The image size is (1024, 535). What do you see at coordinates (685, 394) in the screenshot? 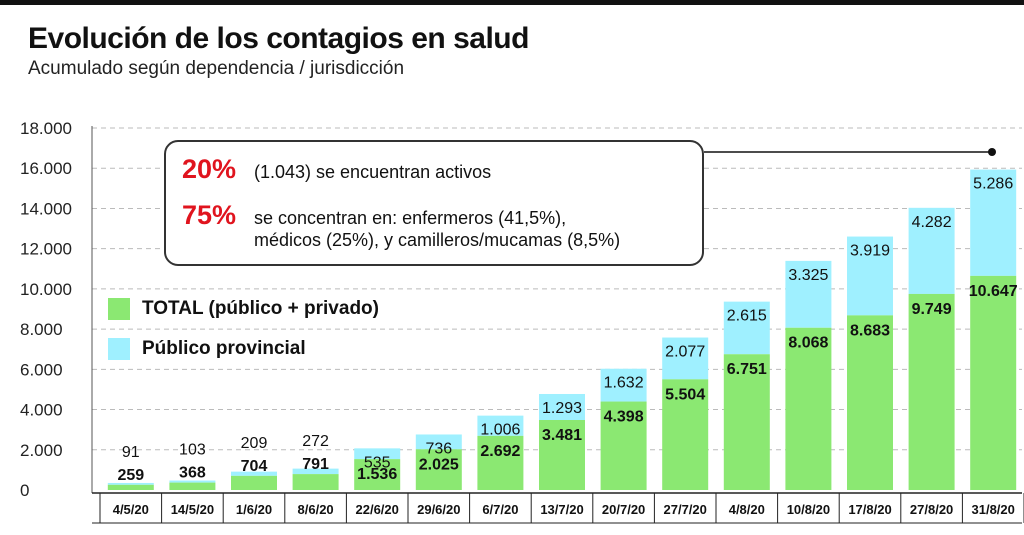
I see `data-label-total: 5.504` at bounding box center [685, 394].